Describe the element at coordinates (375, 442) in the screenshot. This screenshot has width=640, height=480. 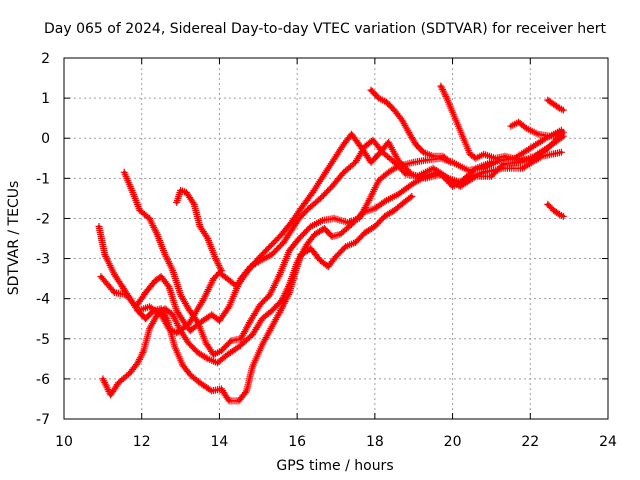
I see `x-tick-label: 18` at that location.